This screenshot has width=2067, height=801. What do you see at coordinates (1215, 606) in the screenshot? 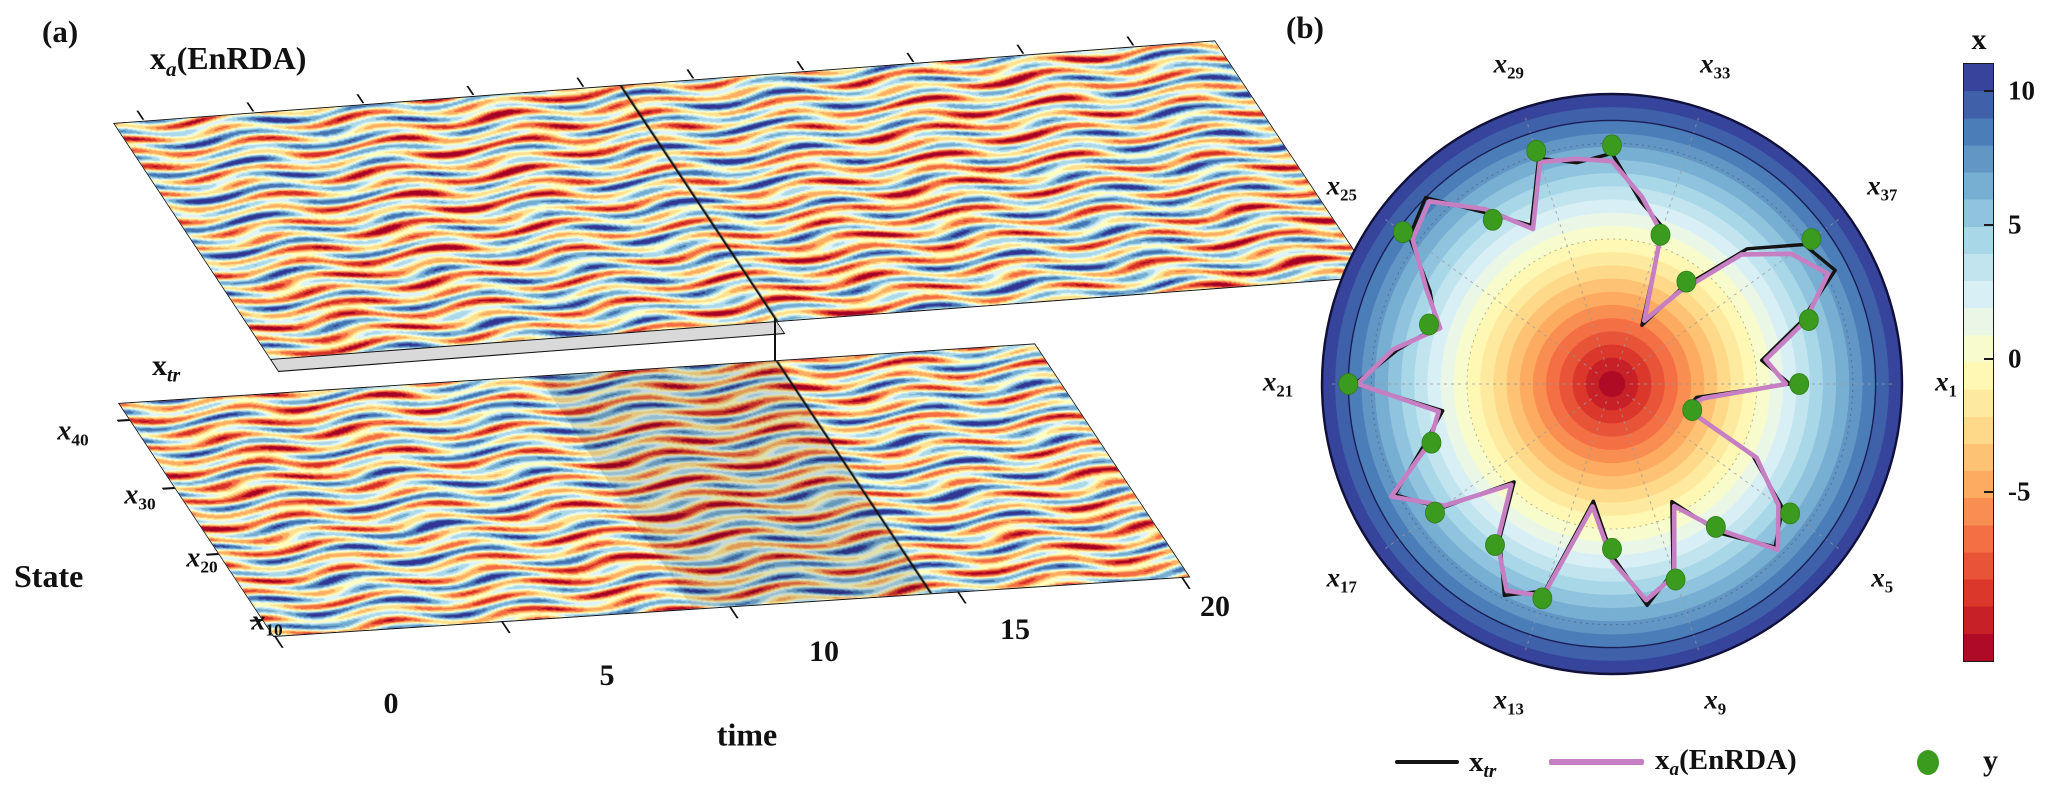
I see `time-tick-label-20: 20` at bounding box center [1215, 606].